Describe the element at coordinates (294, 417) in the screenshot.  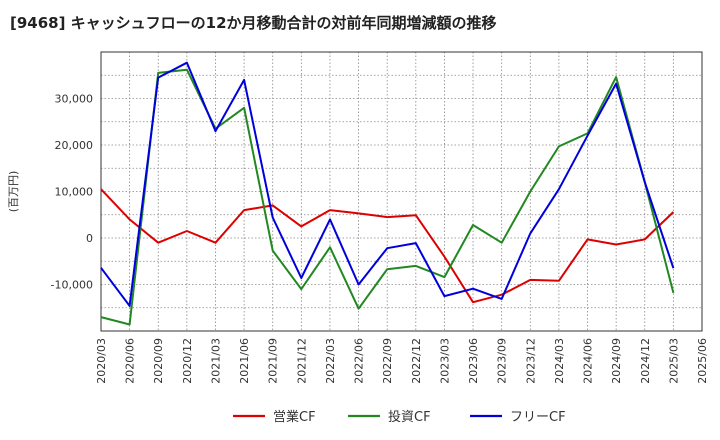
I see `legend-label: 営業CF` at that location.